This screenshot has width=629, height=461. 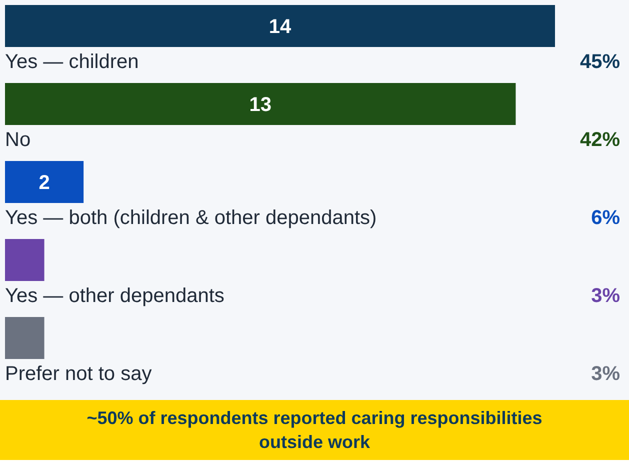 What do you see at coordinates (78, 374) in the screenshot?
I see `y-tick-label: Prefer not to say` at bounding box center [78, 374].